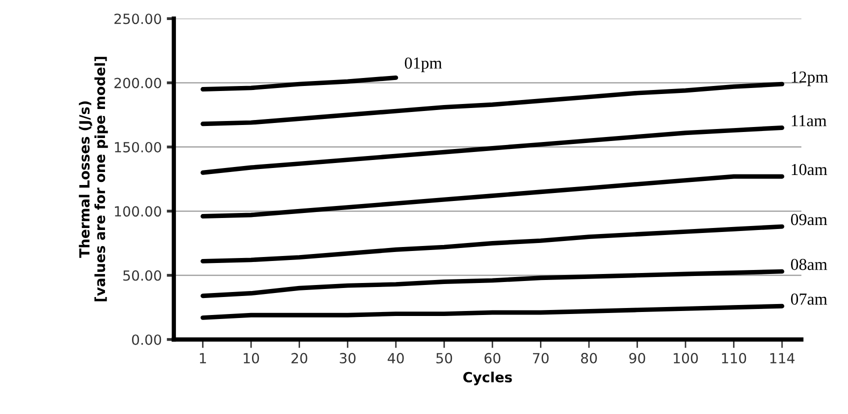  What do you see at coordinates (589, 358) in the screenshot?
I see `x-tick-label: 80` at bounding box center [589, 358].